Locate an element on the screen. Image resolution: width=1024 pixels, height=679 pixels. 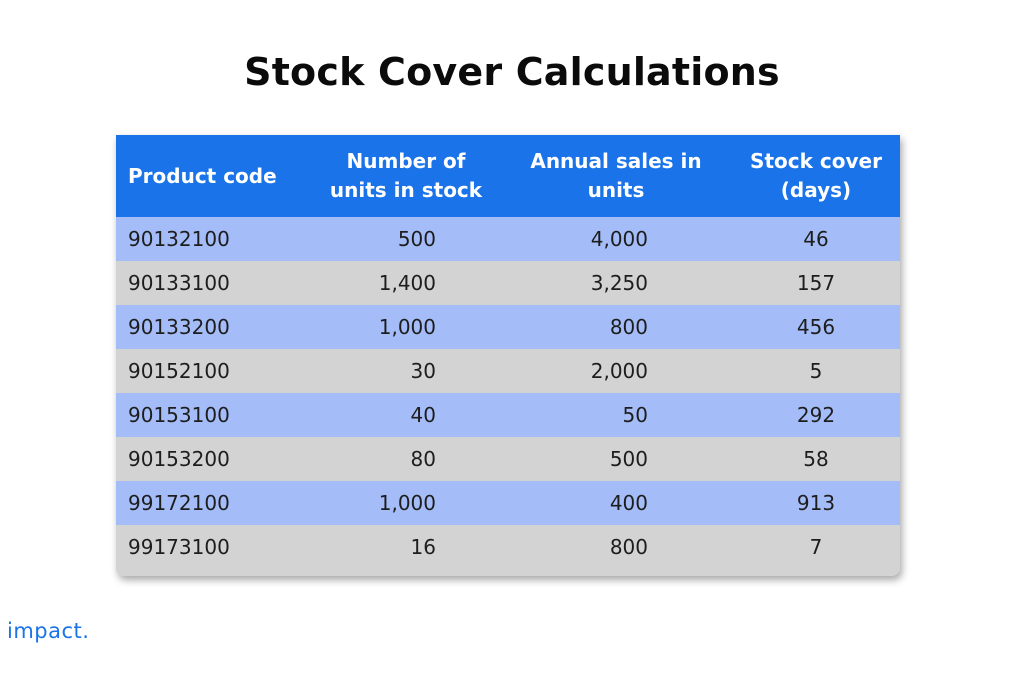
table-row: 90133200 1,000 800 456 is located at coordinates (508, 327).